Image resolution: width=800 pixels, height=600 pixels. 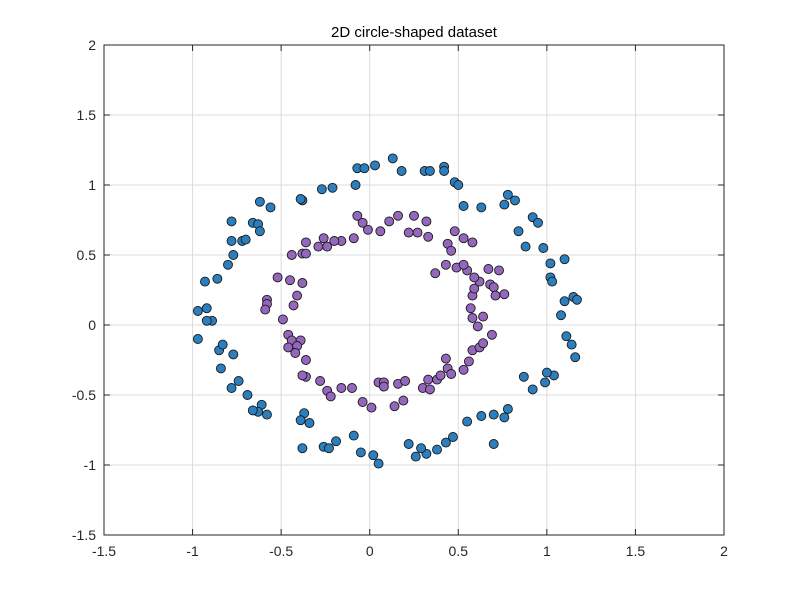 What do you see at coordinates (414, 32) in the screenshot?
I see `chart-title: 2D circle-shaped dataset` at bounding box center [414, 32].